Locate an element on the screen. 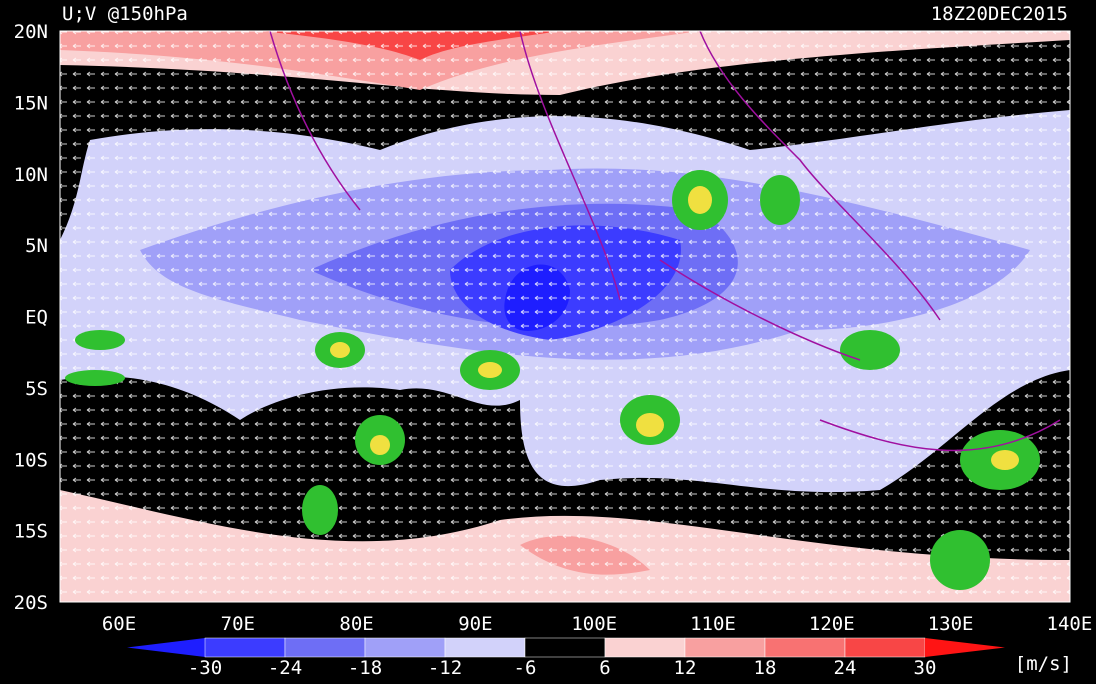  colorbar-label: -24 is located at coordinates (285, 668).